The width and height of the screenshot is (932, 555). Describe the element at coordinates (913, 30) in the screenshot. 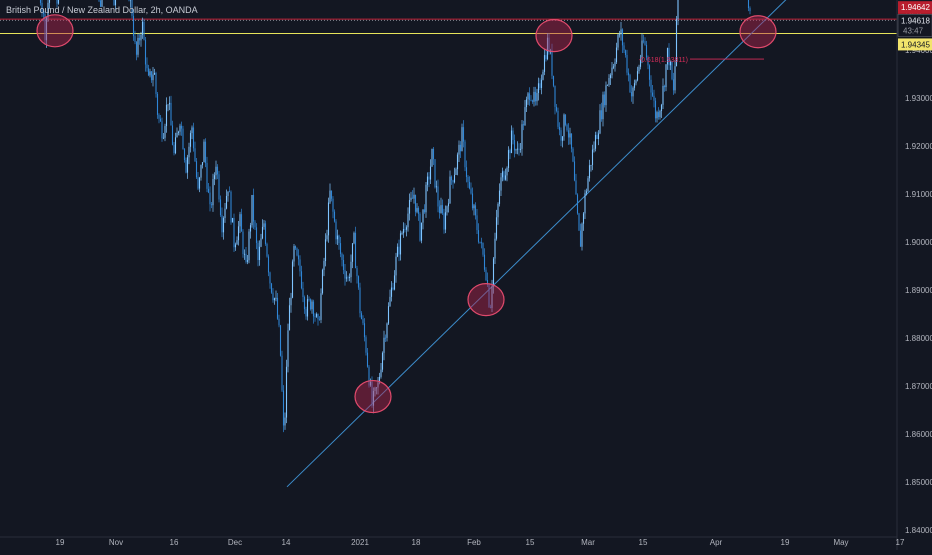

I see `countdown-label: 43:47` at that location.